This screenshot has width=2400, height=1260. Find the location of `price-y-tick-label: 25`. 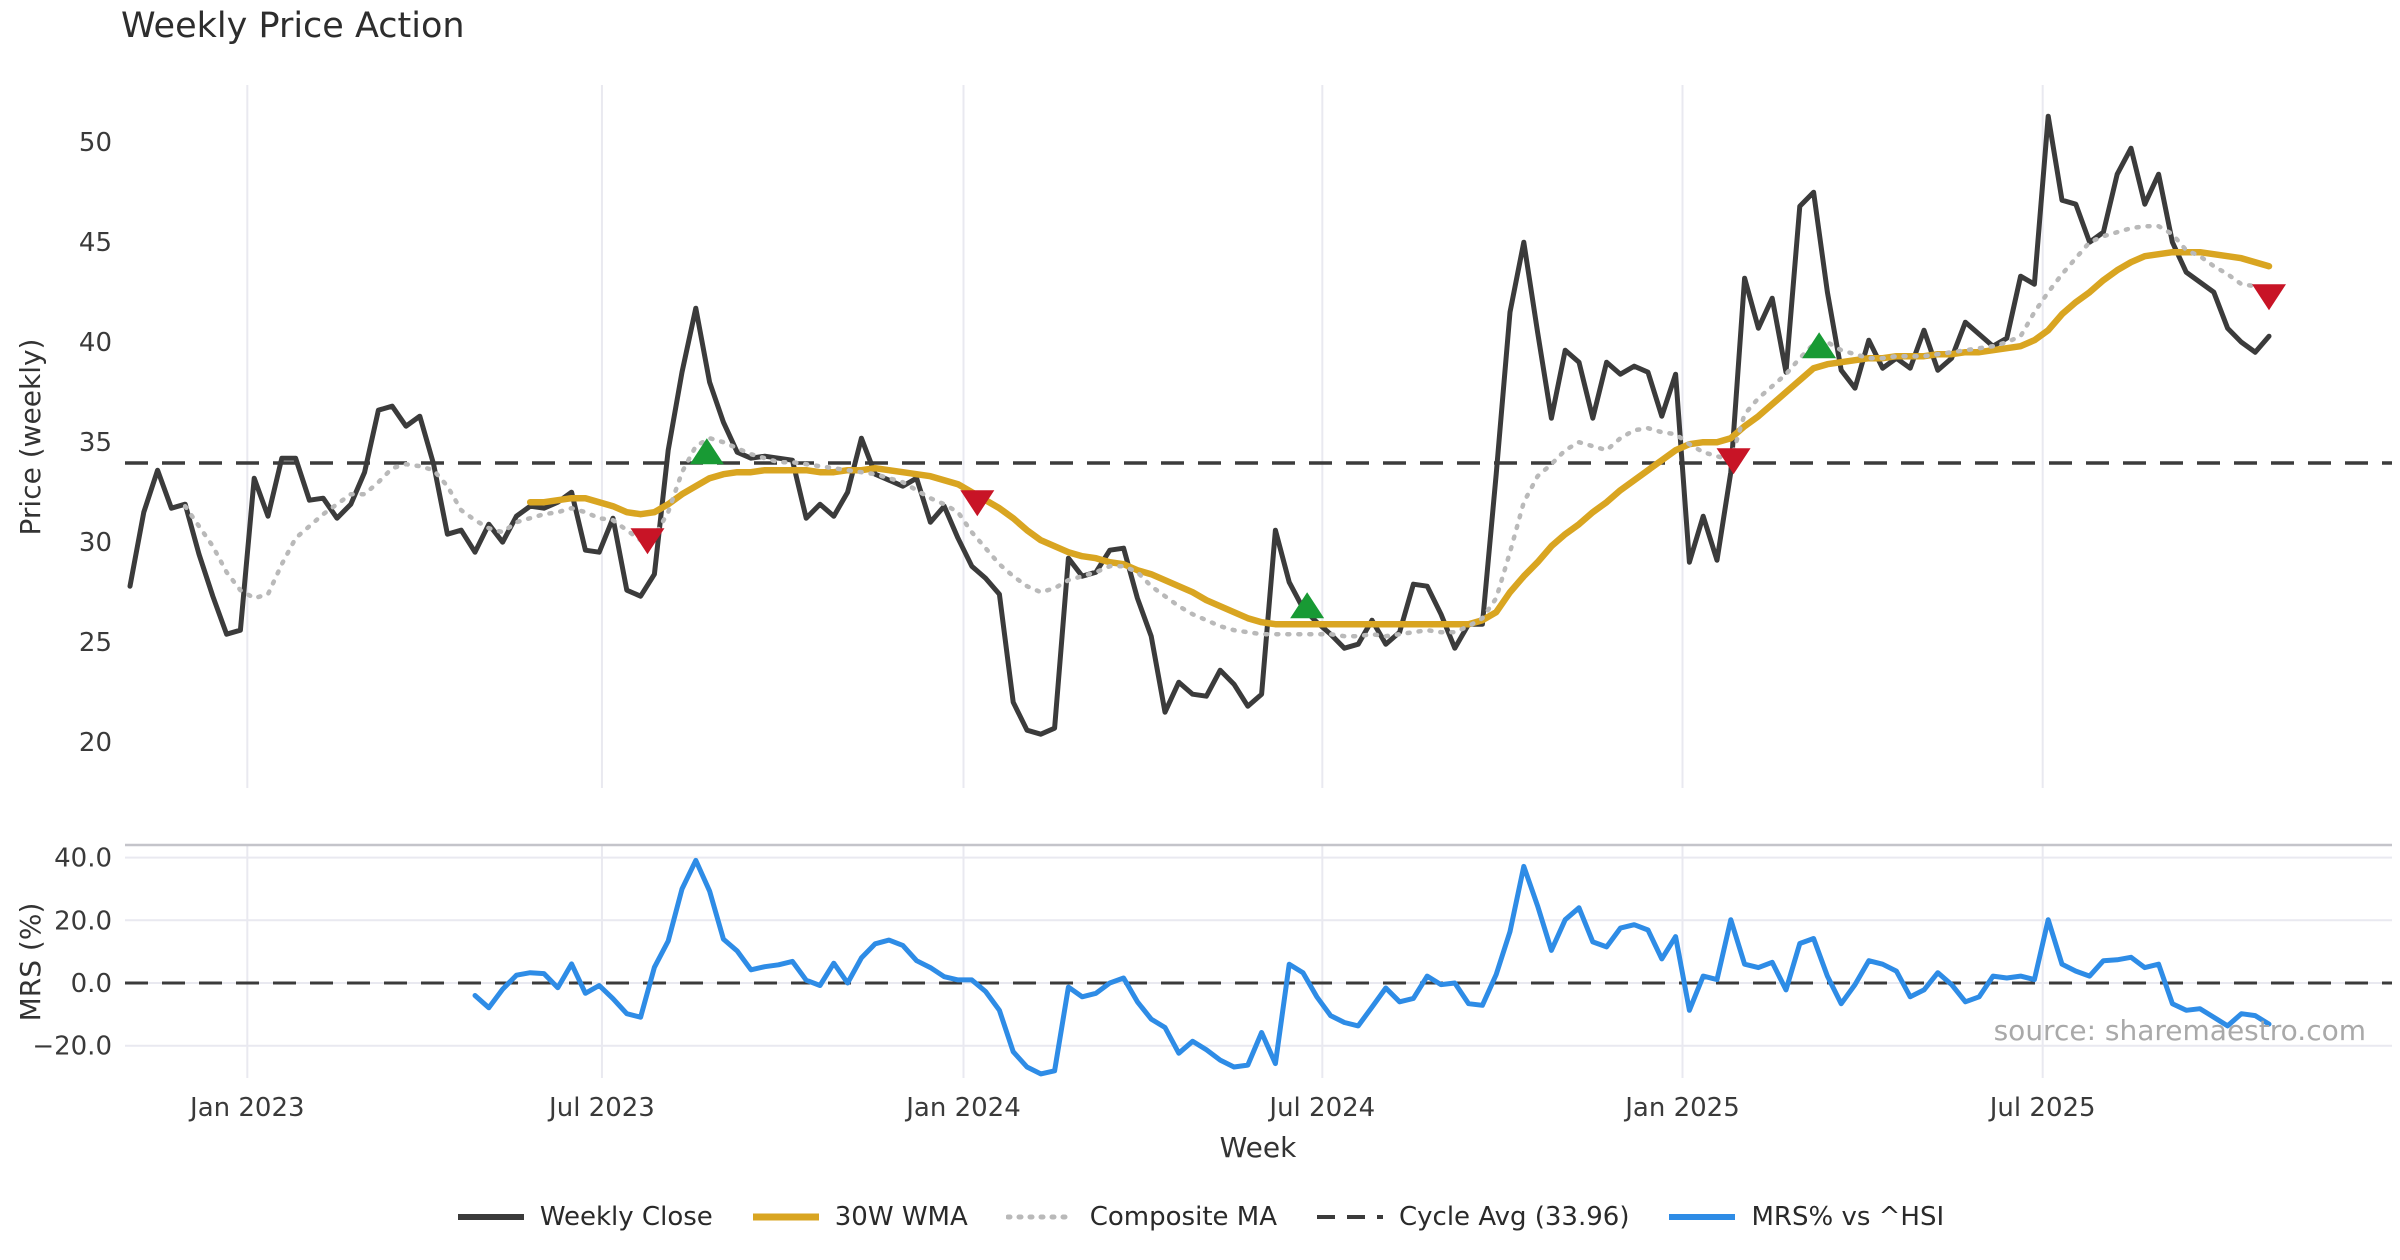

price-y-tick-label: 25 is located at coordinates (95, 643).